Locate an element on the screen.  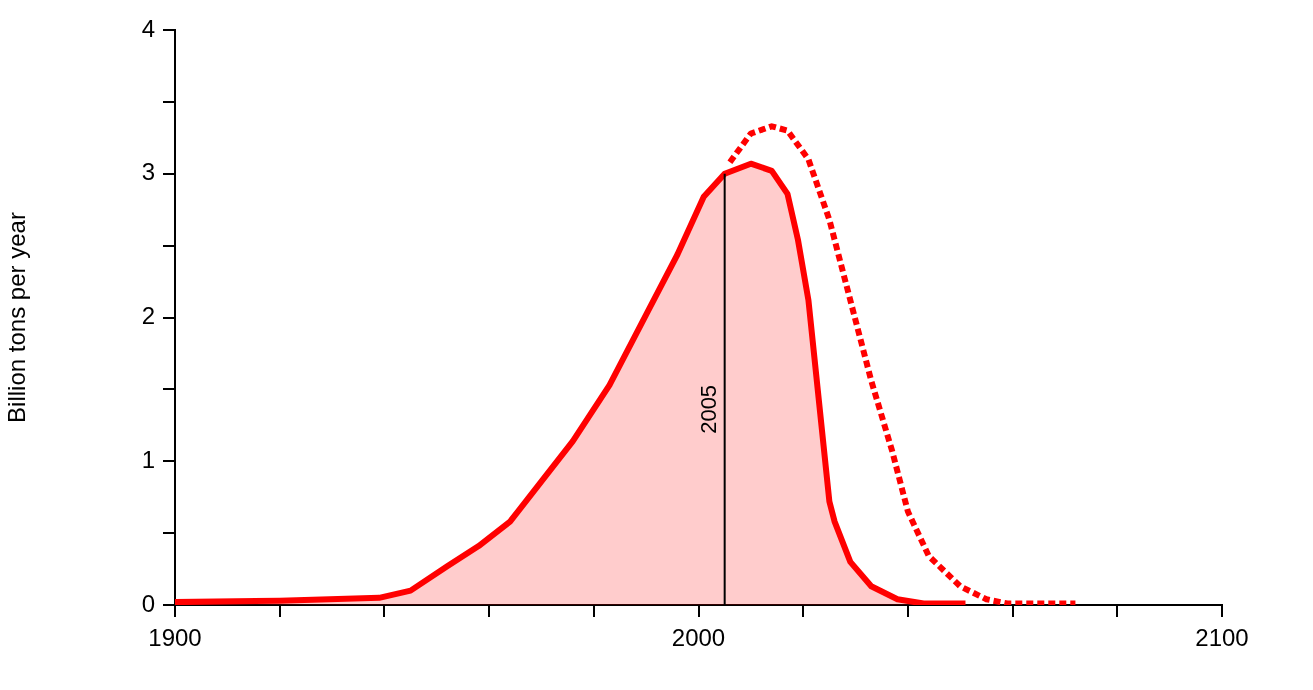
ref-line-label: 2005 is located at coordinates (708, 409).